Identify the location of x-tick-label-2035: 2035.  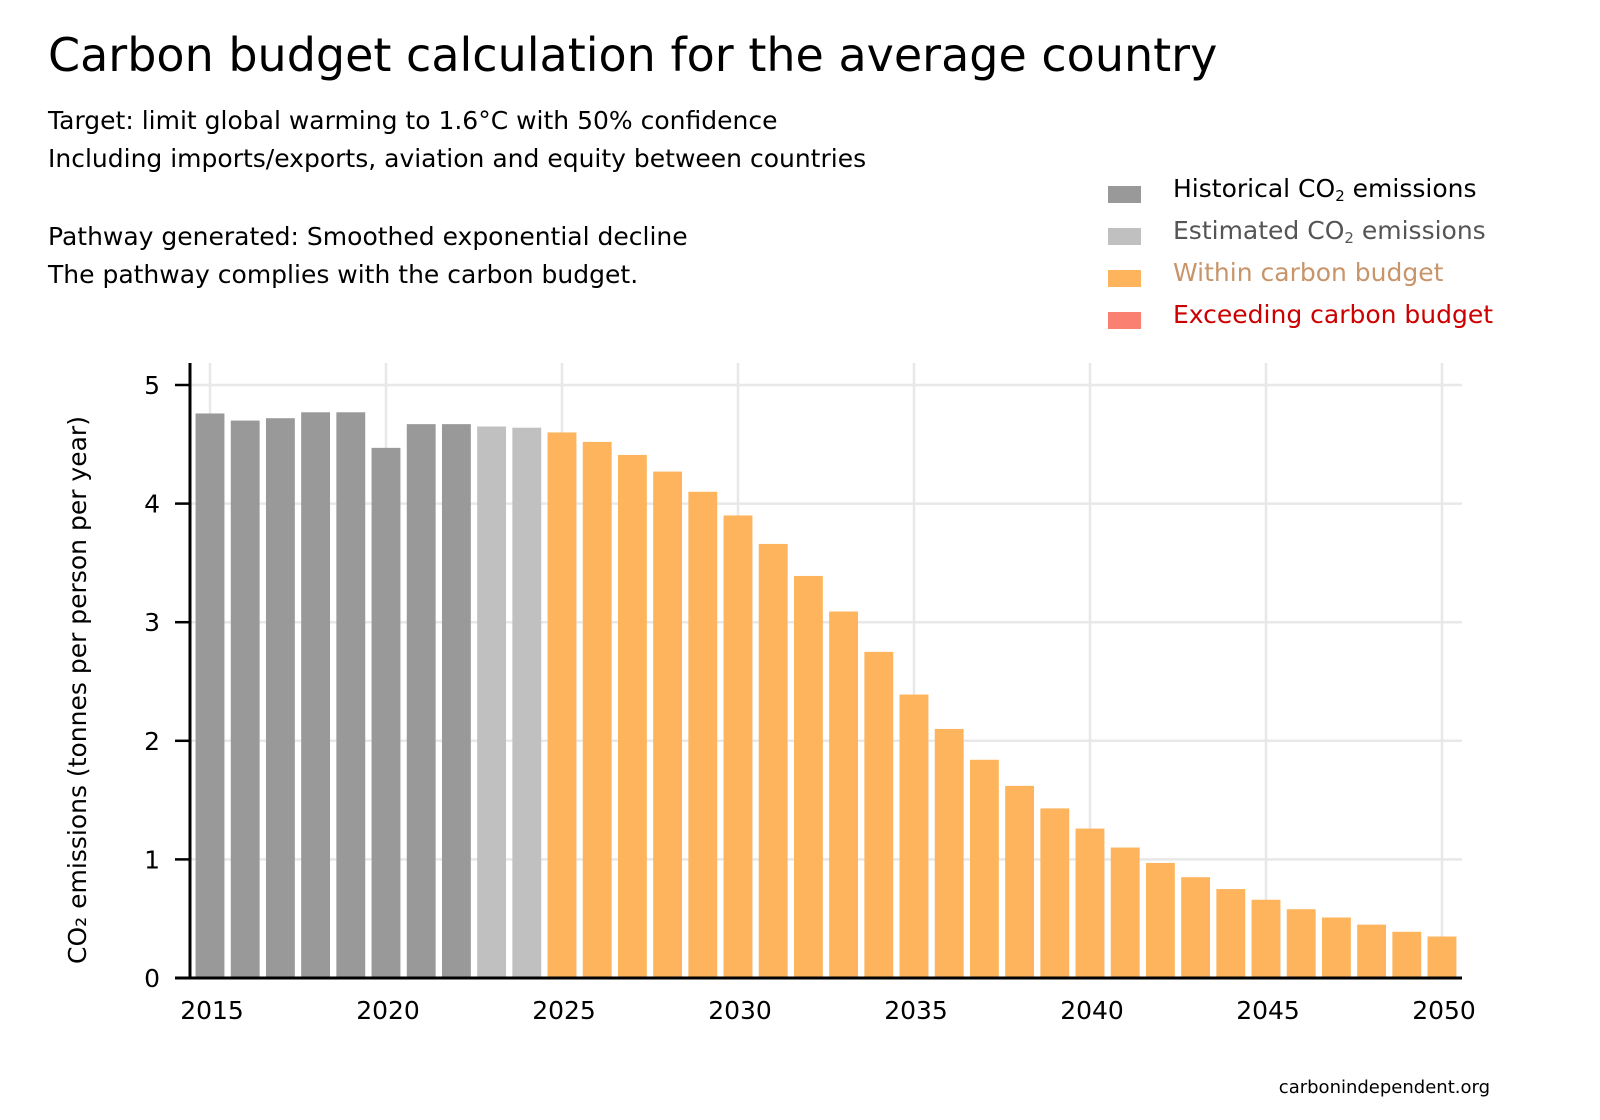
(916, 1010).